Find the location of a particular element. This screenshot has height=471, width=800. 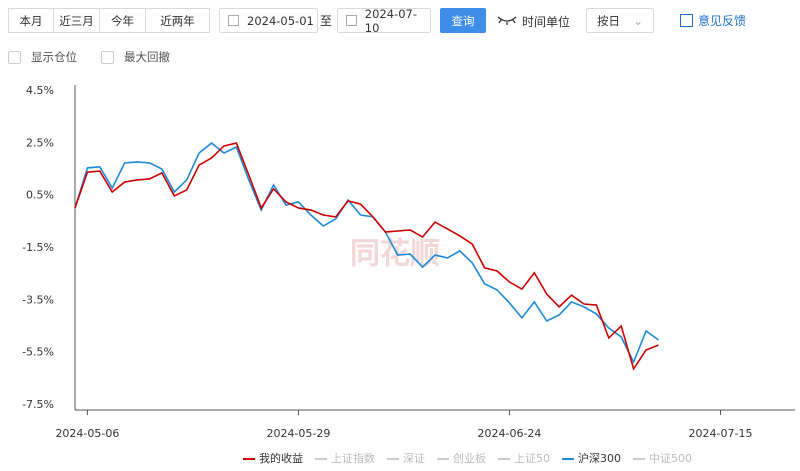

unit-select: 按日 ⌄ is located at coordinates (620, 20).